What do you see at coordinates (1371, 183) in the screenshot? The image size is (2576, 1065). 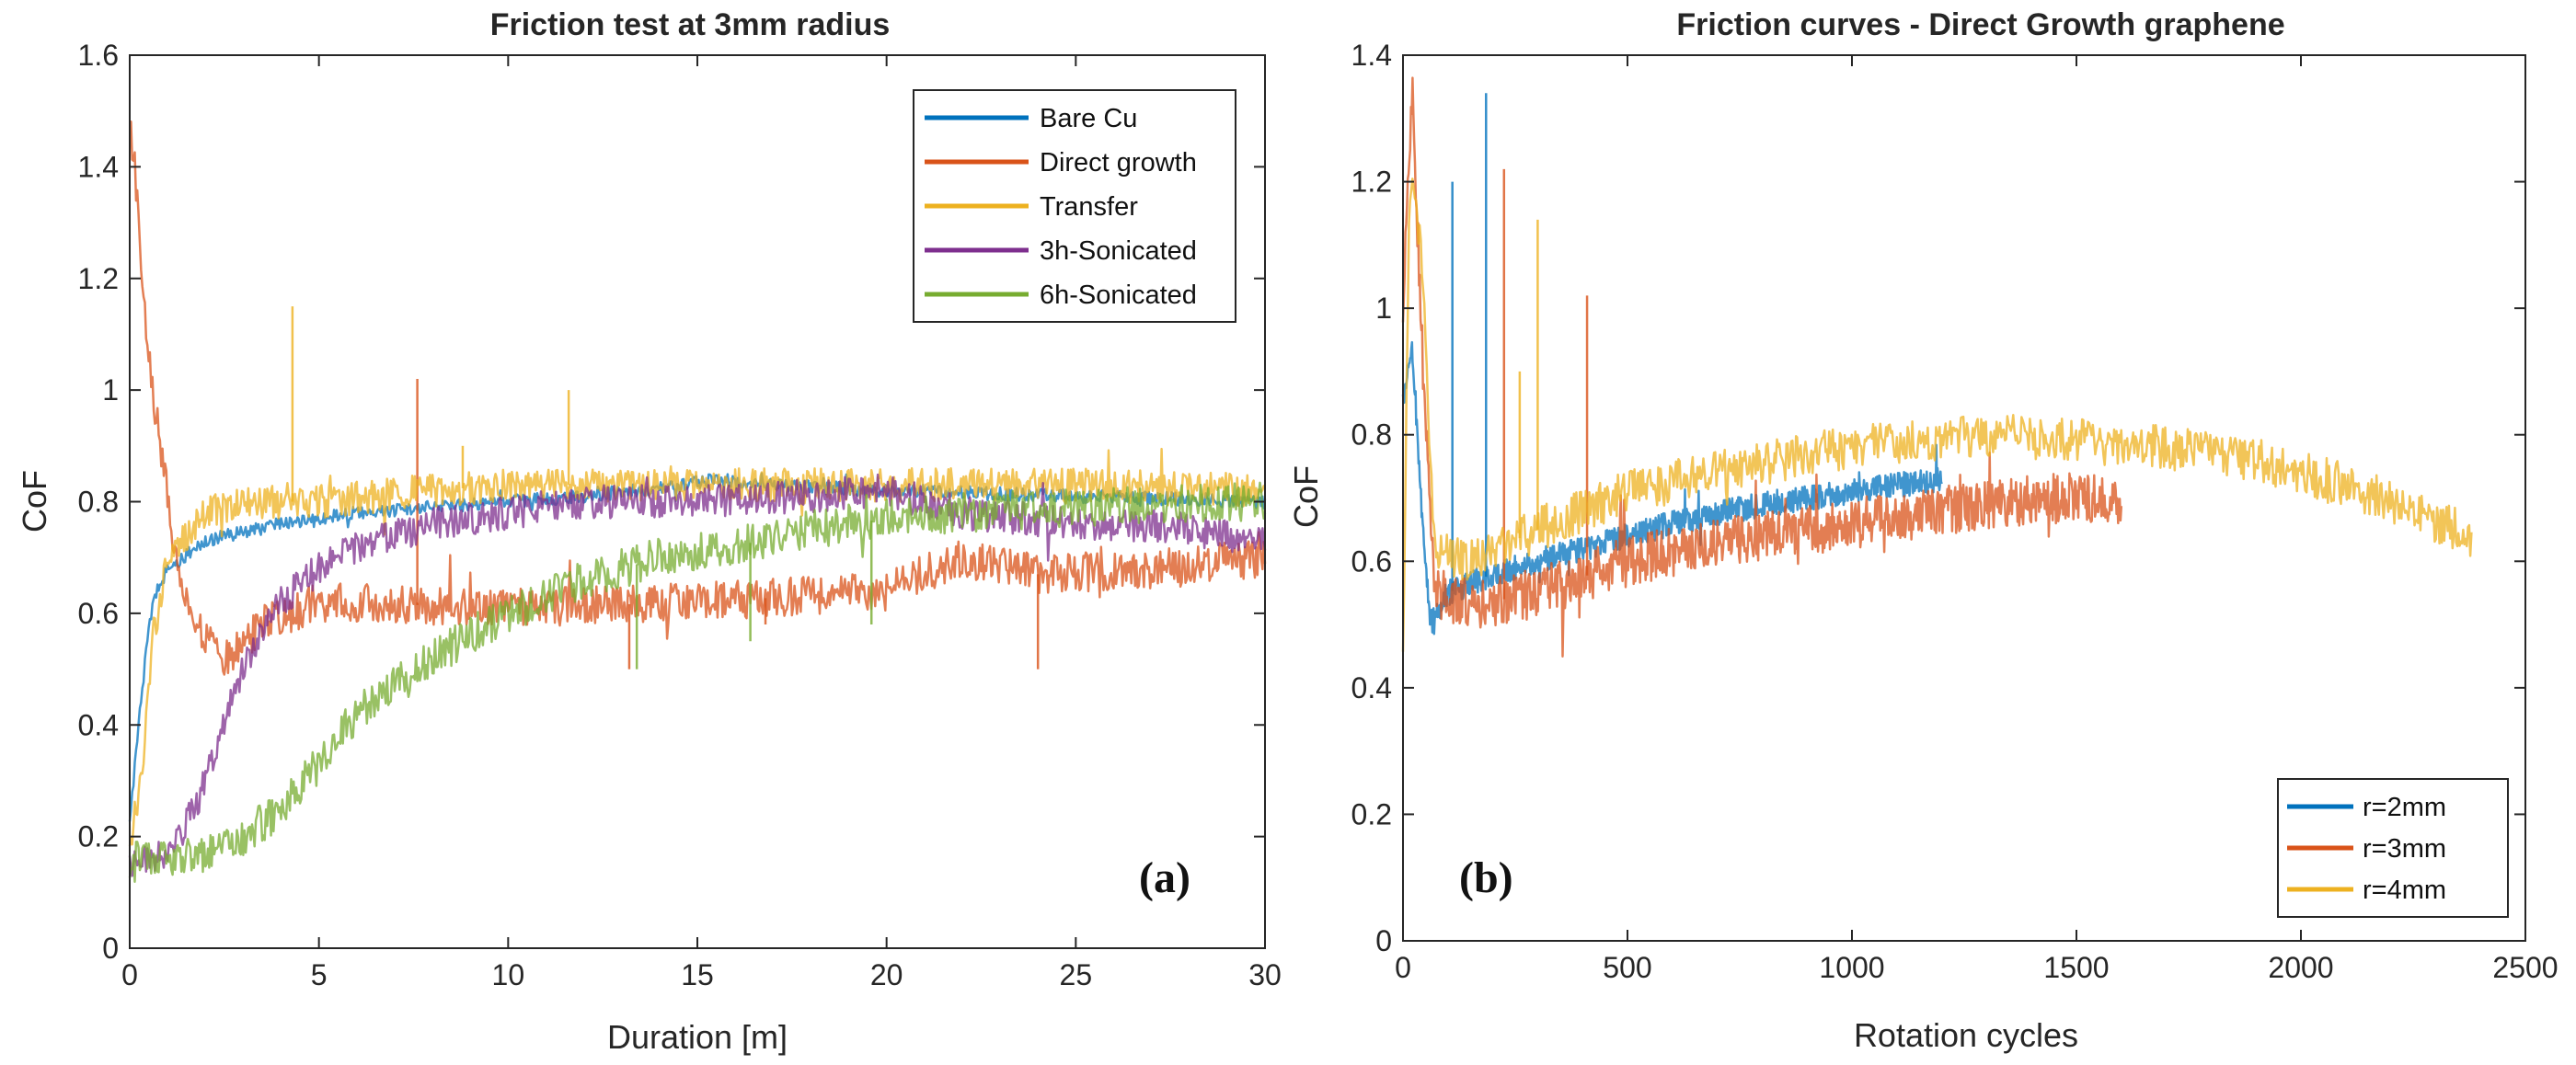 I see `chart-b-ytick-label: 1.2` at bounding box center [1371, 183].